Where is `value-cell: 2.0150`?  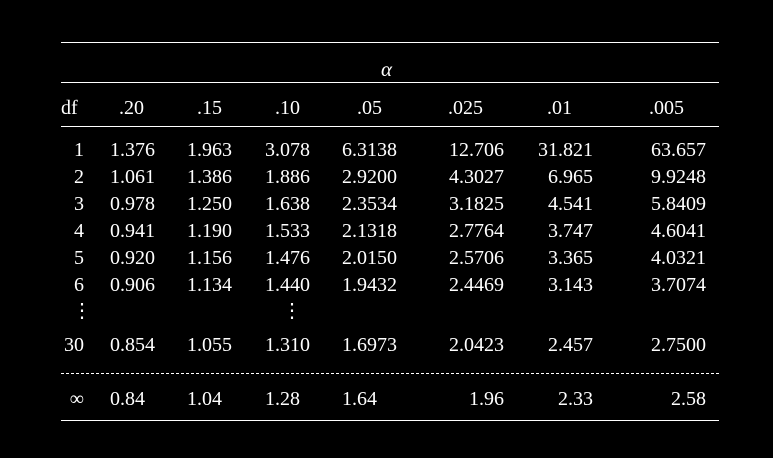 value-cell: 2.0150 is located at coordinates (369, 258).